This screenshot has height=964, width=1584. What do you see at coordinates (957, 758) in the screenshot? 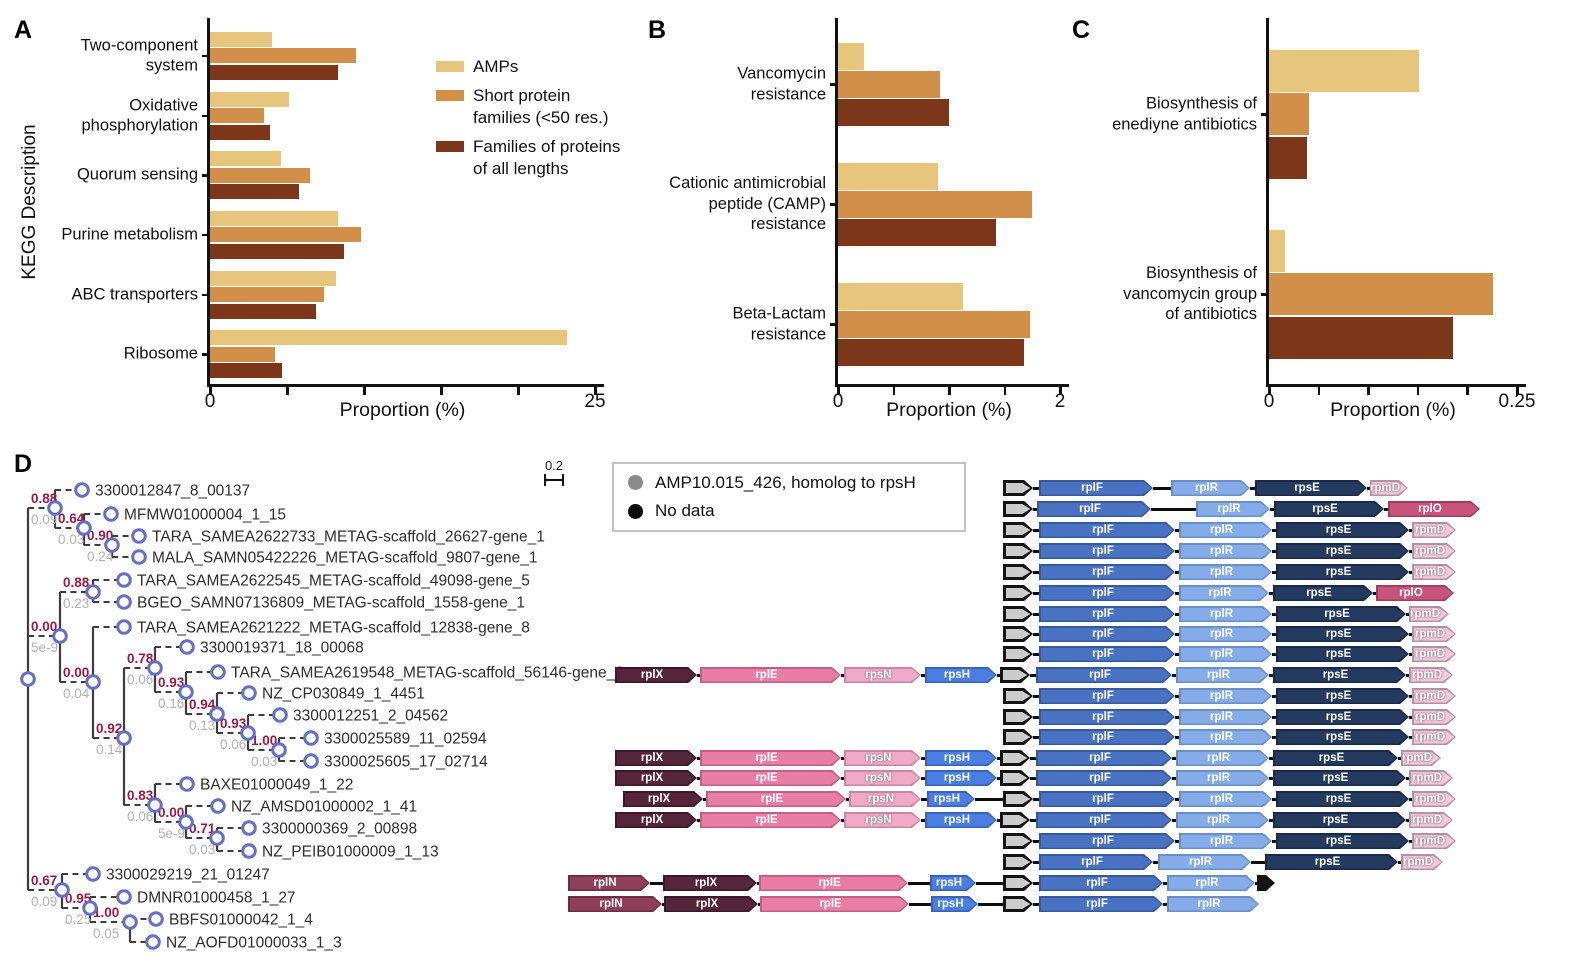
I see `gene-label: rpsH` at bounding box center [957, 758].